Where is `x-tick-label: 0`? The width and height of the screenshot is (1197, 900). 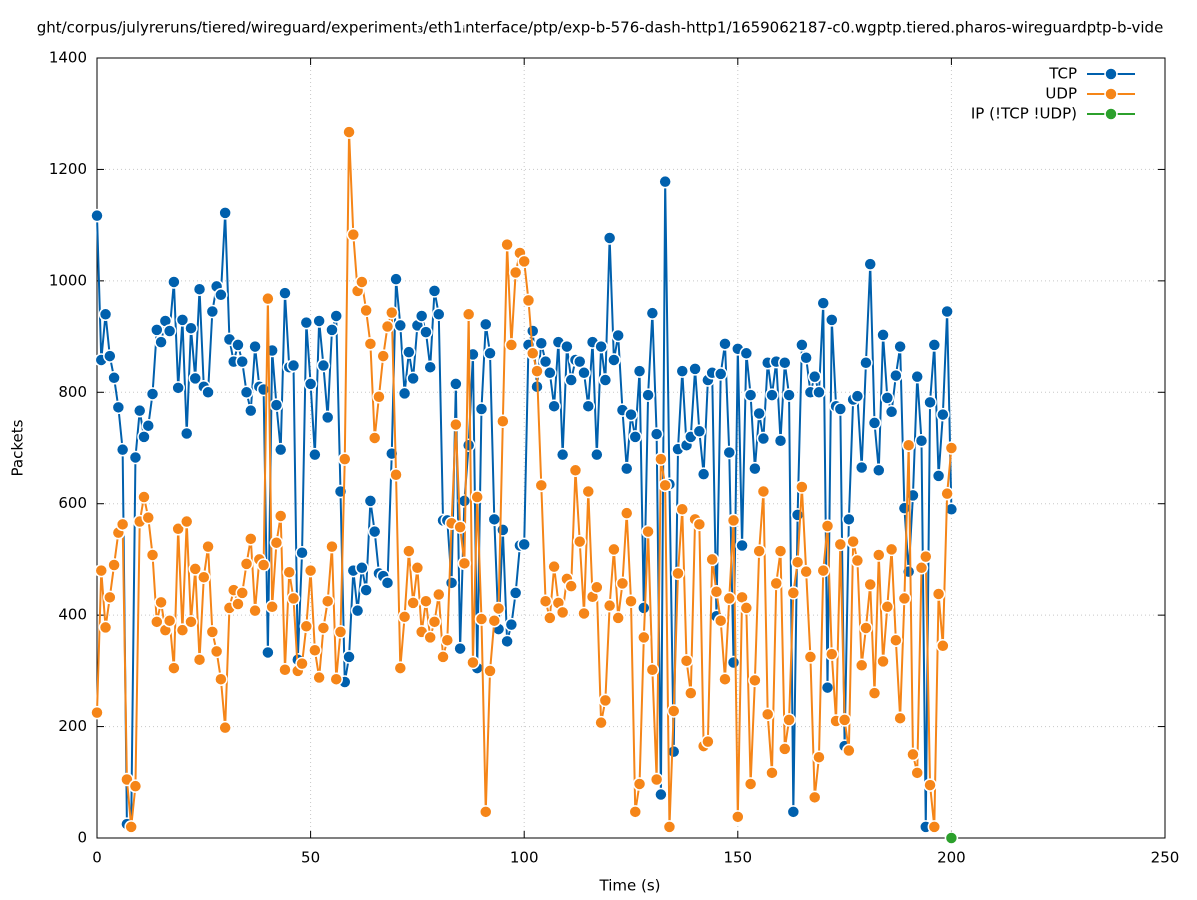 x-tick-label: 0 is located at coordinates (97, 858).